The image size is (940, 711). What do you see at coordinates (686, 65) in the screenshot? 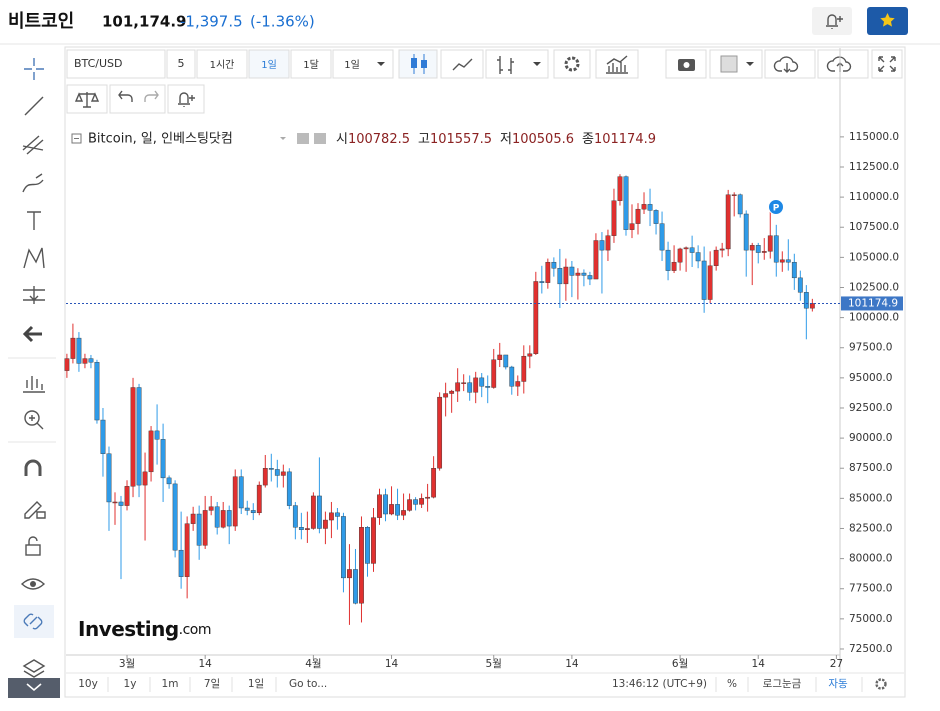
I see `camera-lens` at bounding box center [686, 65].